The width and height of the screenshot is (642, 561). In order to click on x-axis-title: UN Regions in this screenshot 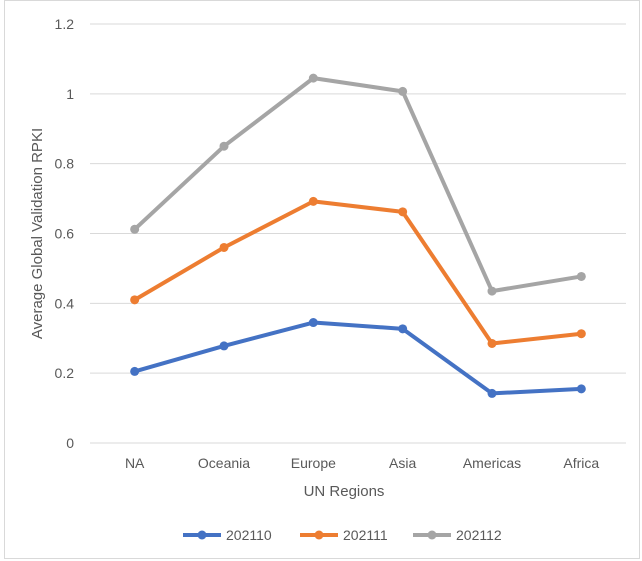, I will do `click(344, 491)`.